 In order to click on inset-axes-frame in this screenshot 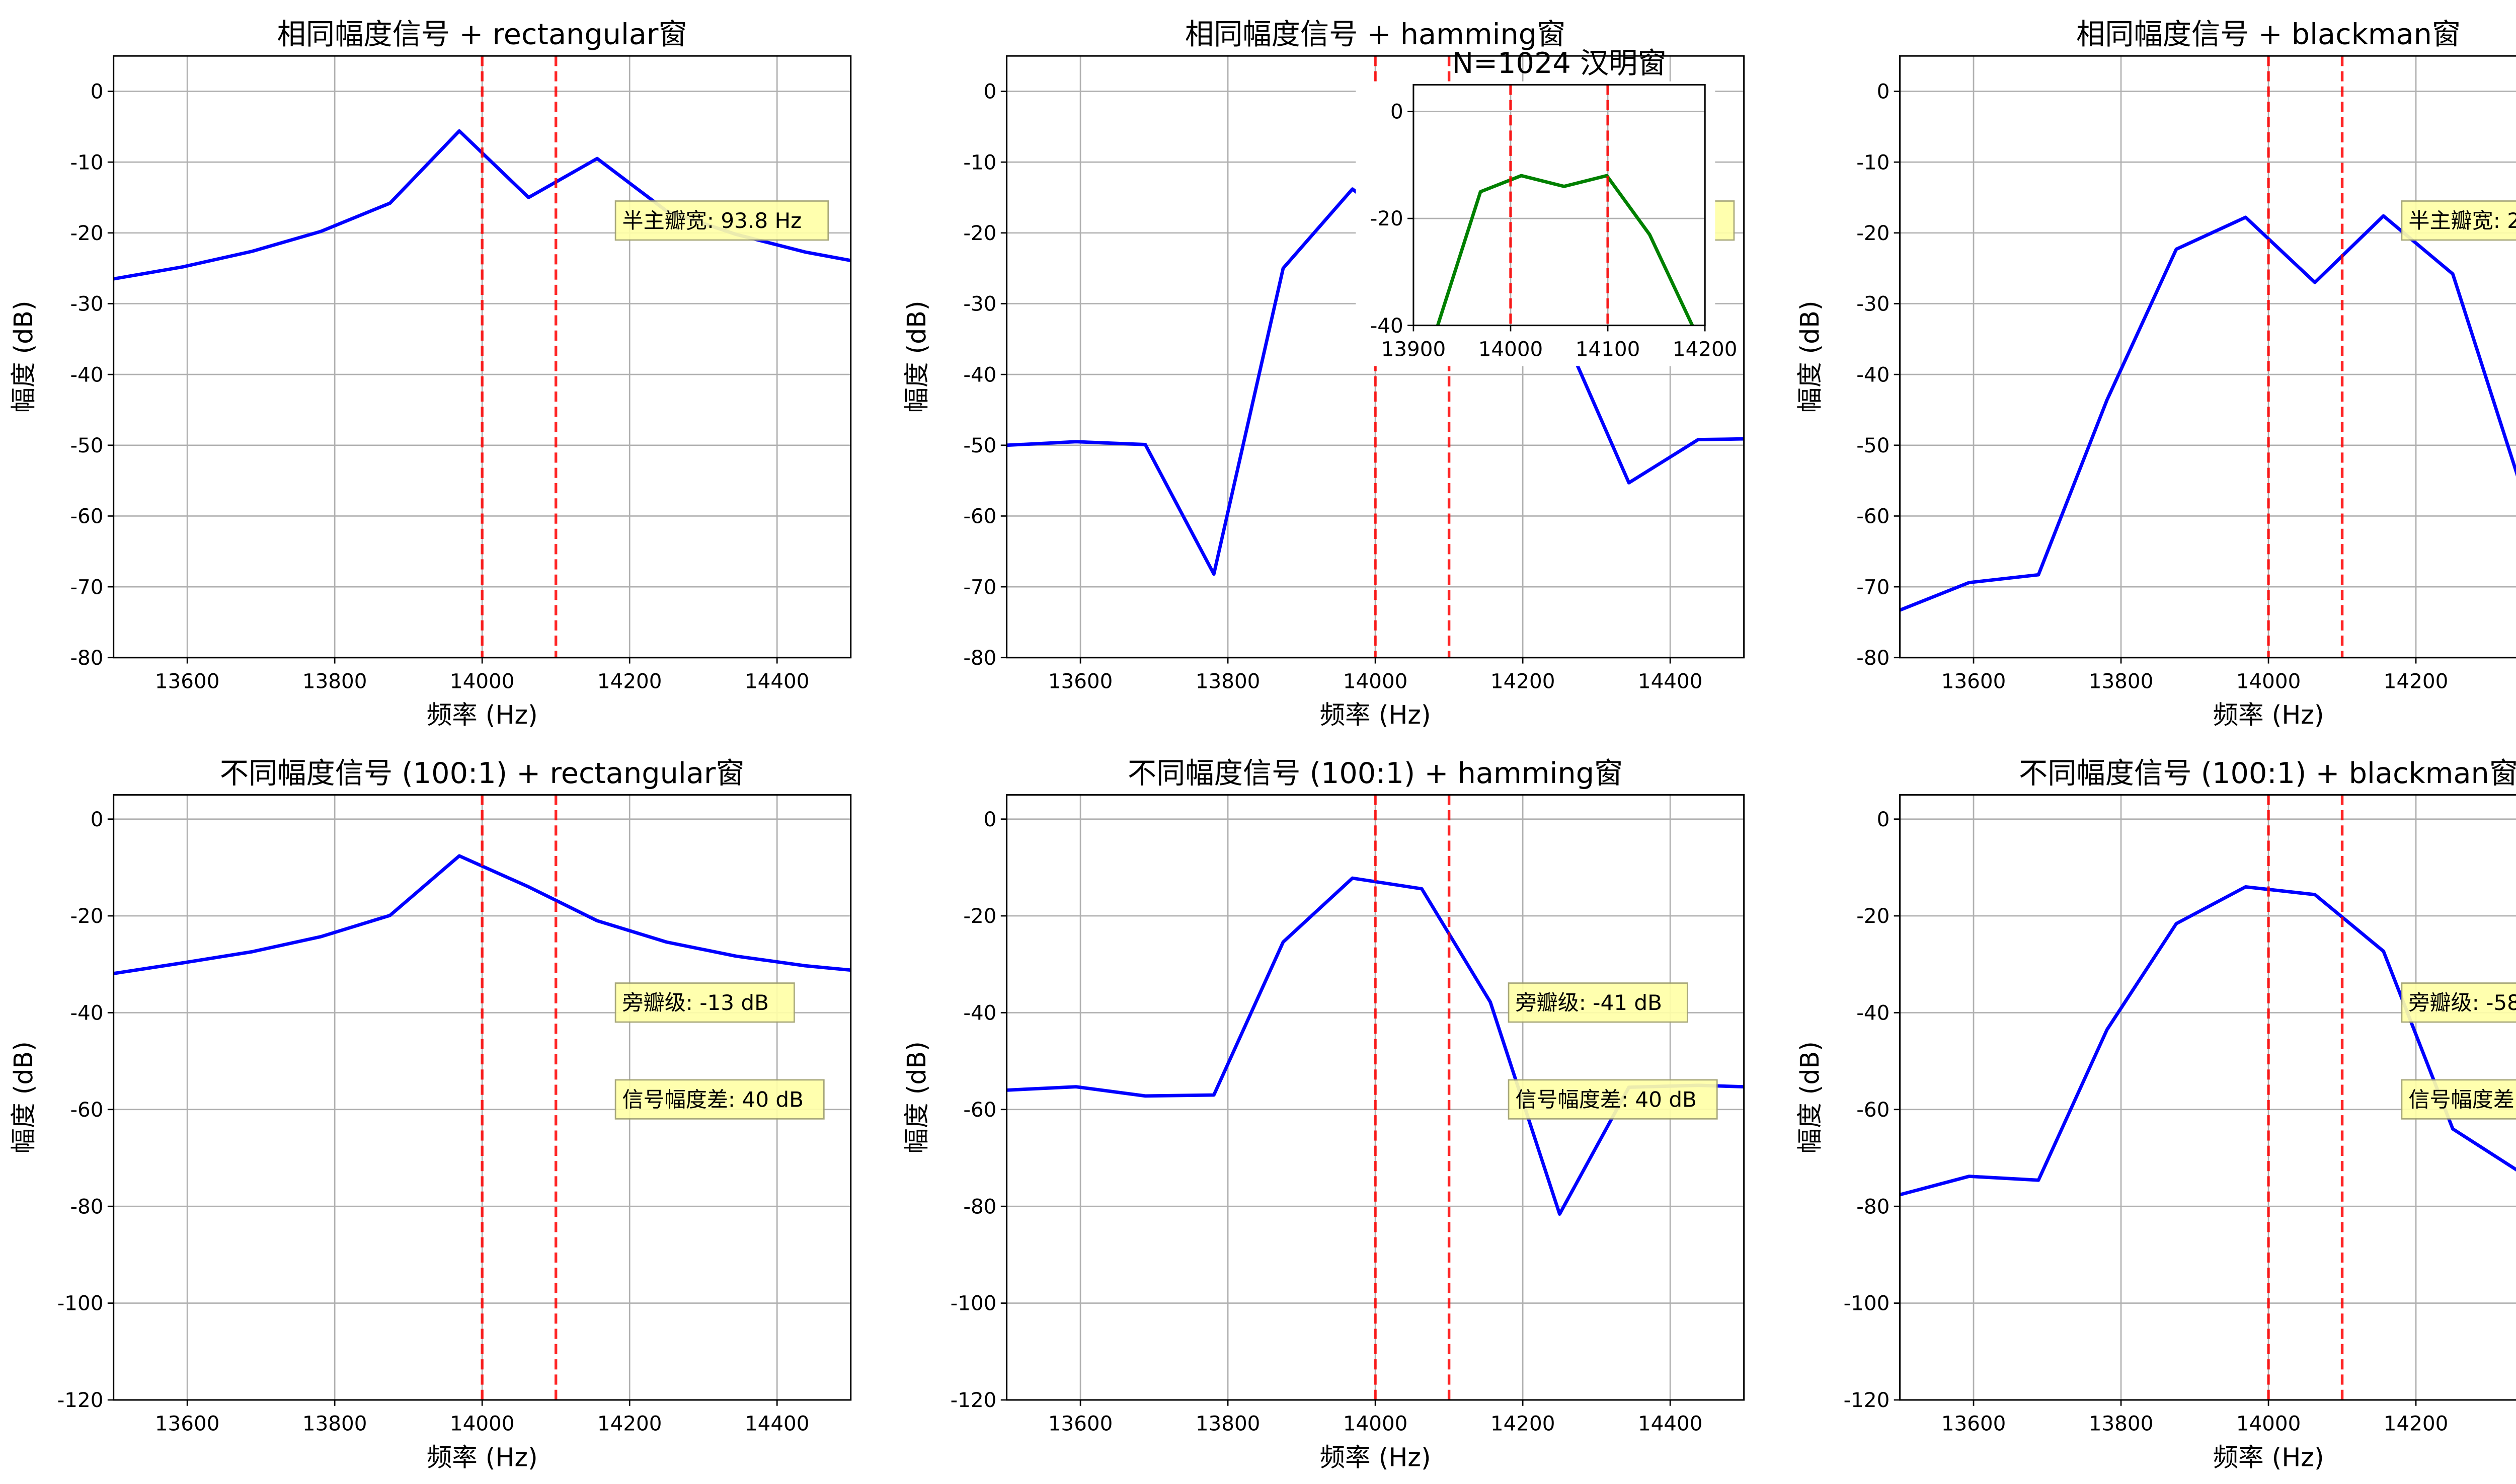, I will do `click(1559, 205)`.